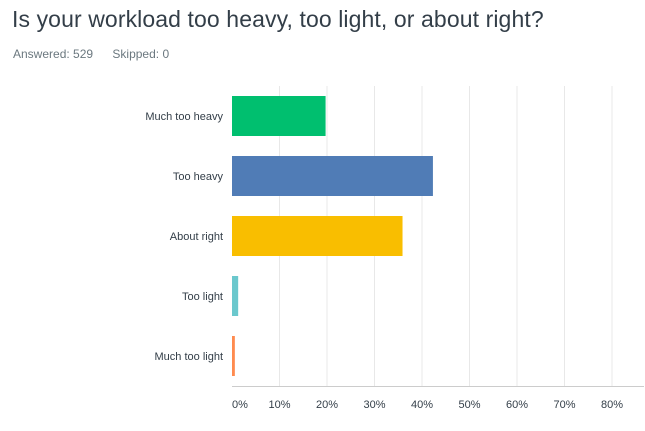  I want to click on category-label: Too light, so click(202, 297).